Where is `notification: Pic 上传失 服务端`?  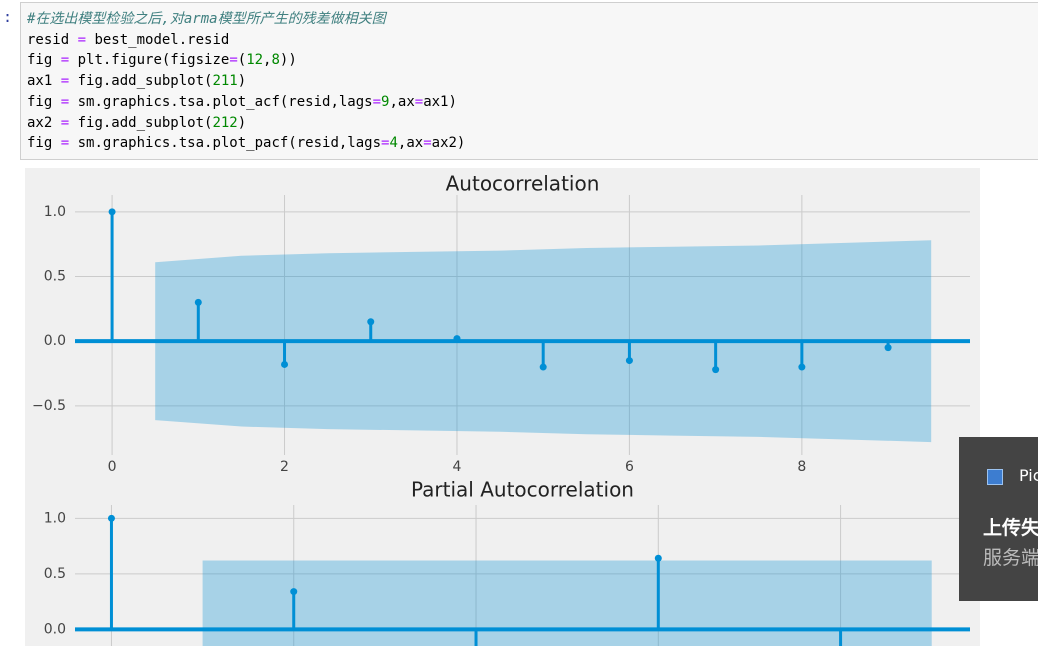
notification: Pic 上传失 服务端 is located at coordinates (998, 519).